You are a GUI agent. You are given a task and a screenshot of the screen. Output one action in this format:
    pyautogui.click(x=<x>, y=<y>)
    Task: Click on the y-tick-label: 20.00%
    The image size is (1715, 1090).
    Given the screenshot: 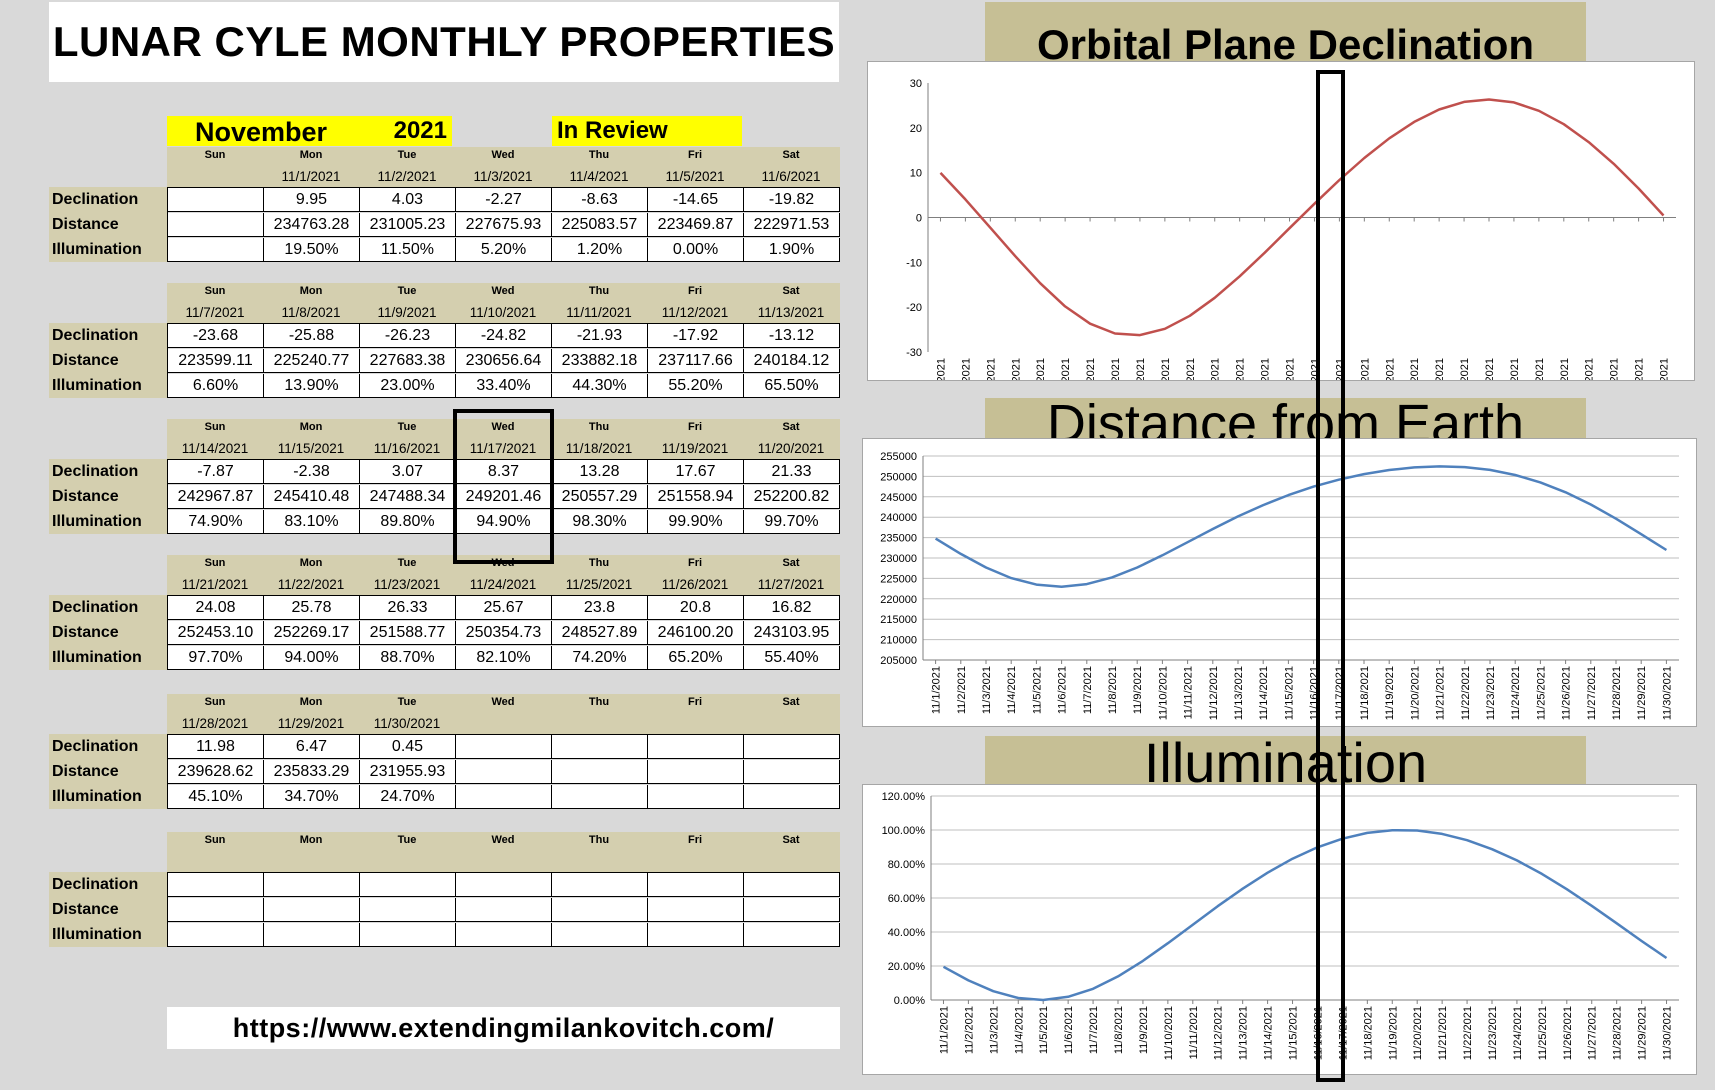 What is the action you would take?
    pyautogui.click(x=907, y=967)
    